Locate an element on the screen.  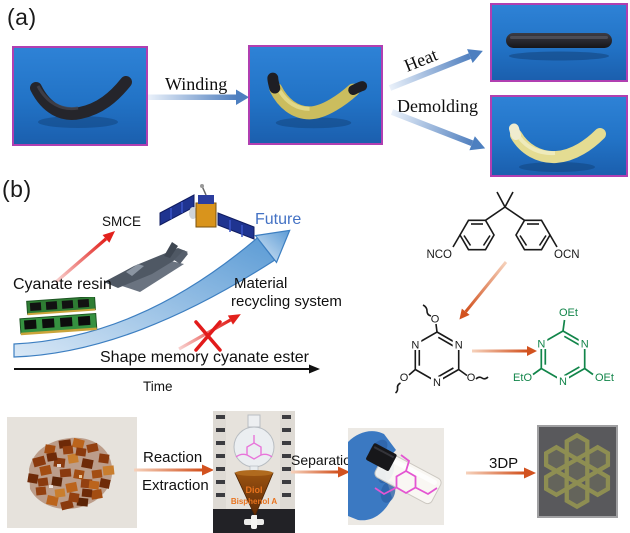
bent-black-tube-art is located at coordinates (81, 102).